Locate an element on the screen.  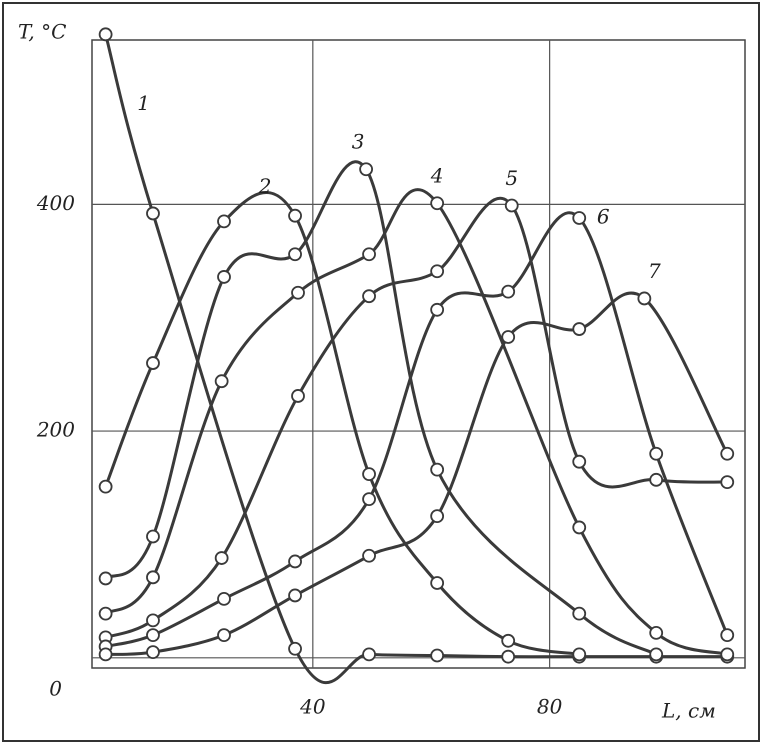
y-tick-label: 400 is located at coordinates (55, 203).